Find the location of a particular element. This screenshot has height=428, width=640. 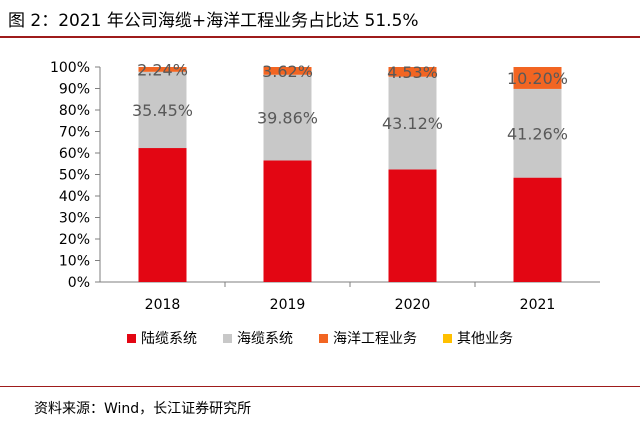

data-label: 3.62% is located at coordinates (287, 71).